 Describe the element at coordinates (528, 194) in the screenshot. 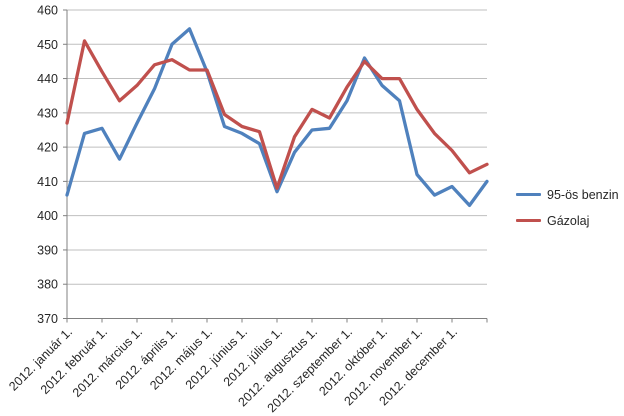

I see `legend-marker-benzin` at that location.